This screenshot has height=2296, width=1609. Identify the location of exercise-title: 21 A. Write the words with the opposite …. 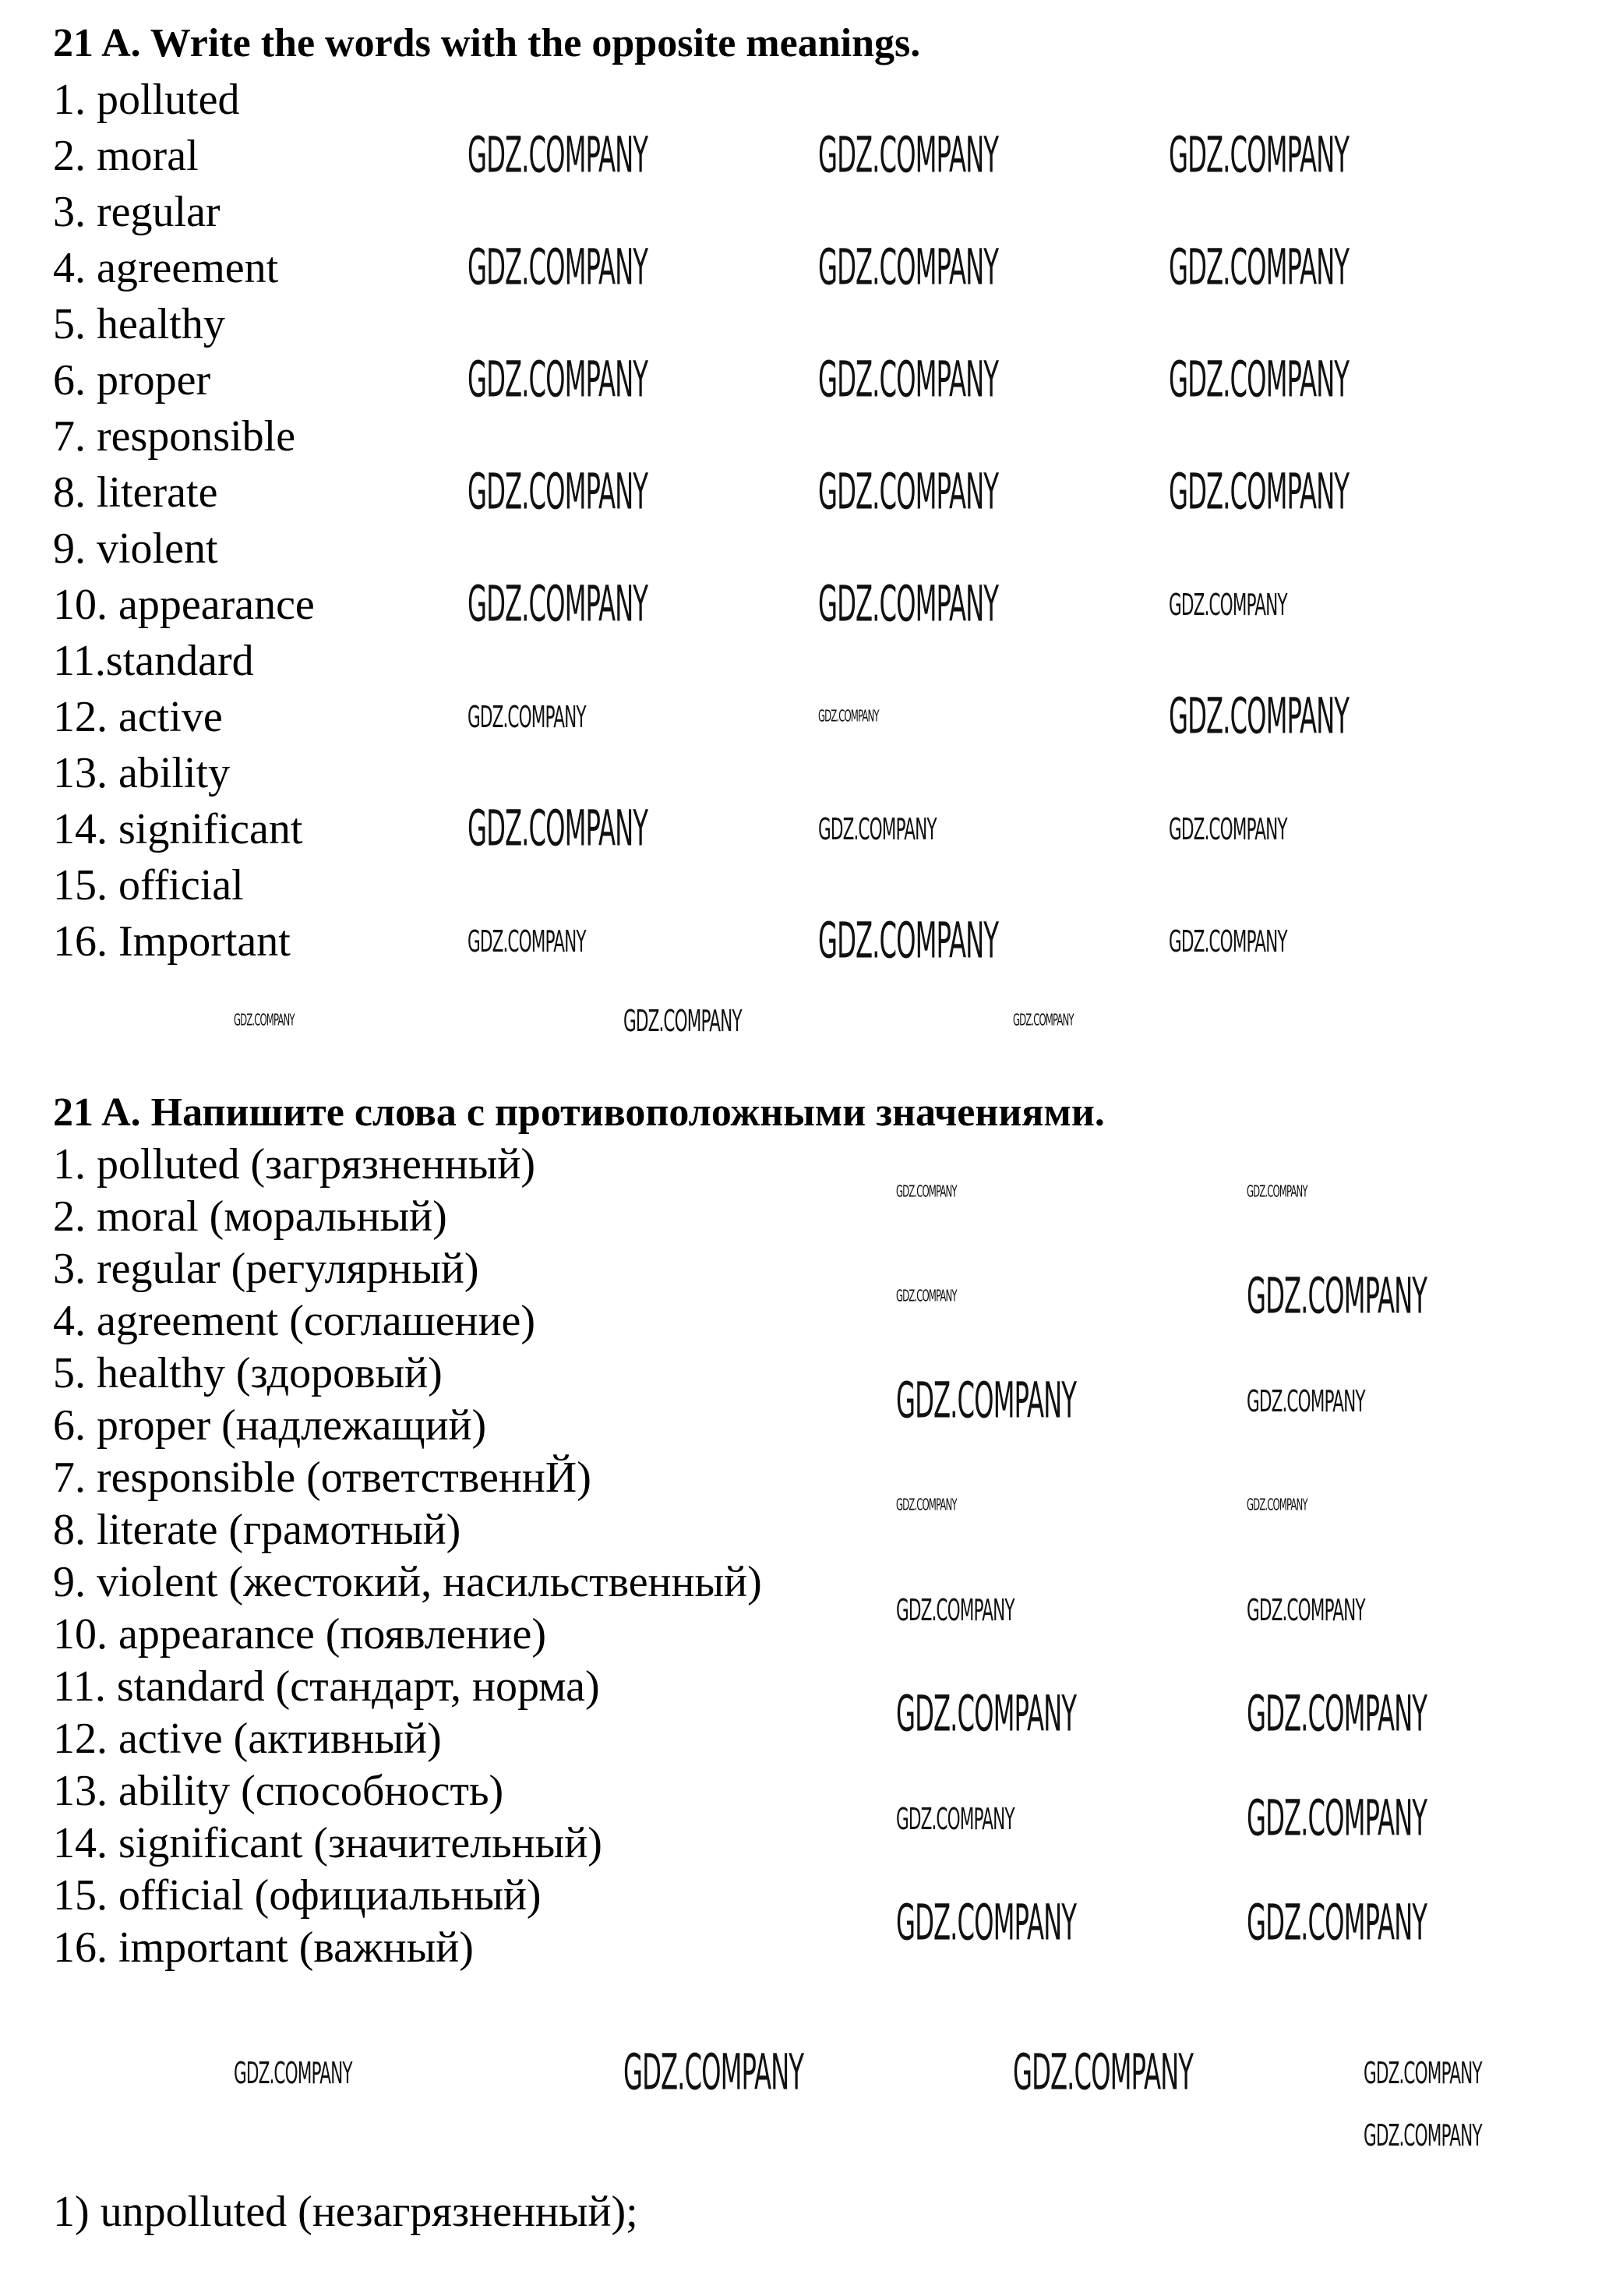
(487, 43).